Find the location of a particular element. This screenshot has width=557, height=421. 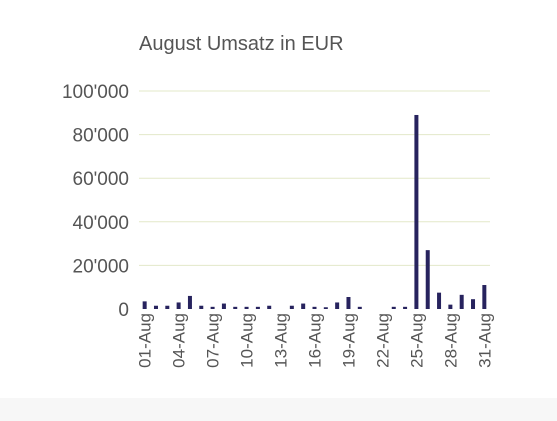

x-tick-label: 13-Aug is located at coordinates (281, 340).